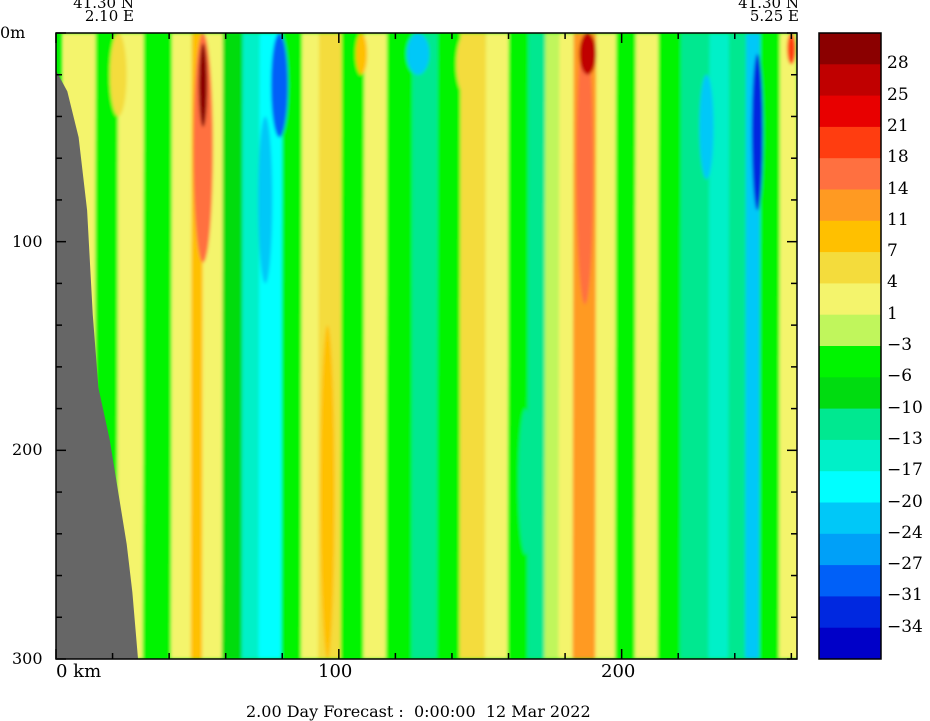 Image resolution: width=930 pixels, height=721 pixels. What do you see at coordinates (905, 501) in the screenshot?
I see `colorbar-label-14: −20` at bounding box center [905, 501].